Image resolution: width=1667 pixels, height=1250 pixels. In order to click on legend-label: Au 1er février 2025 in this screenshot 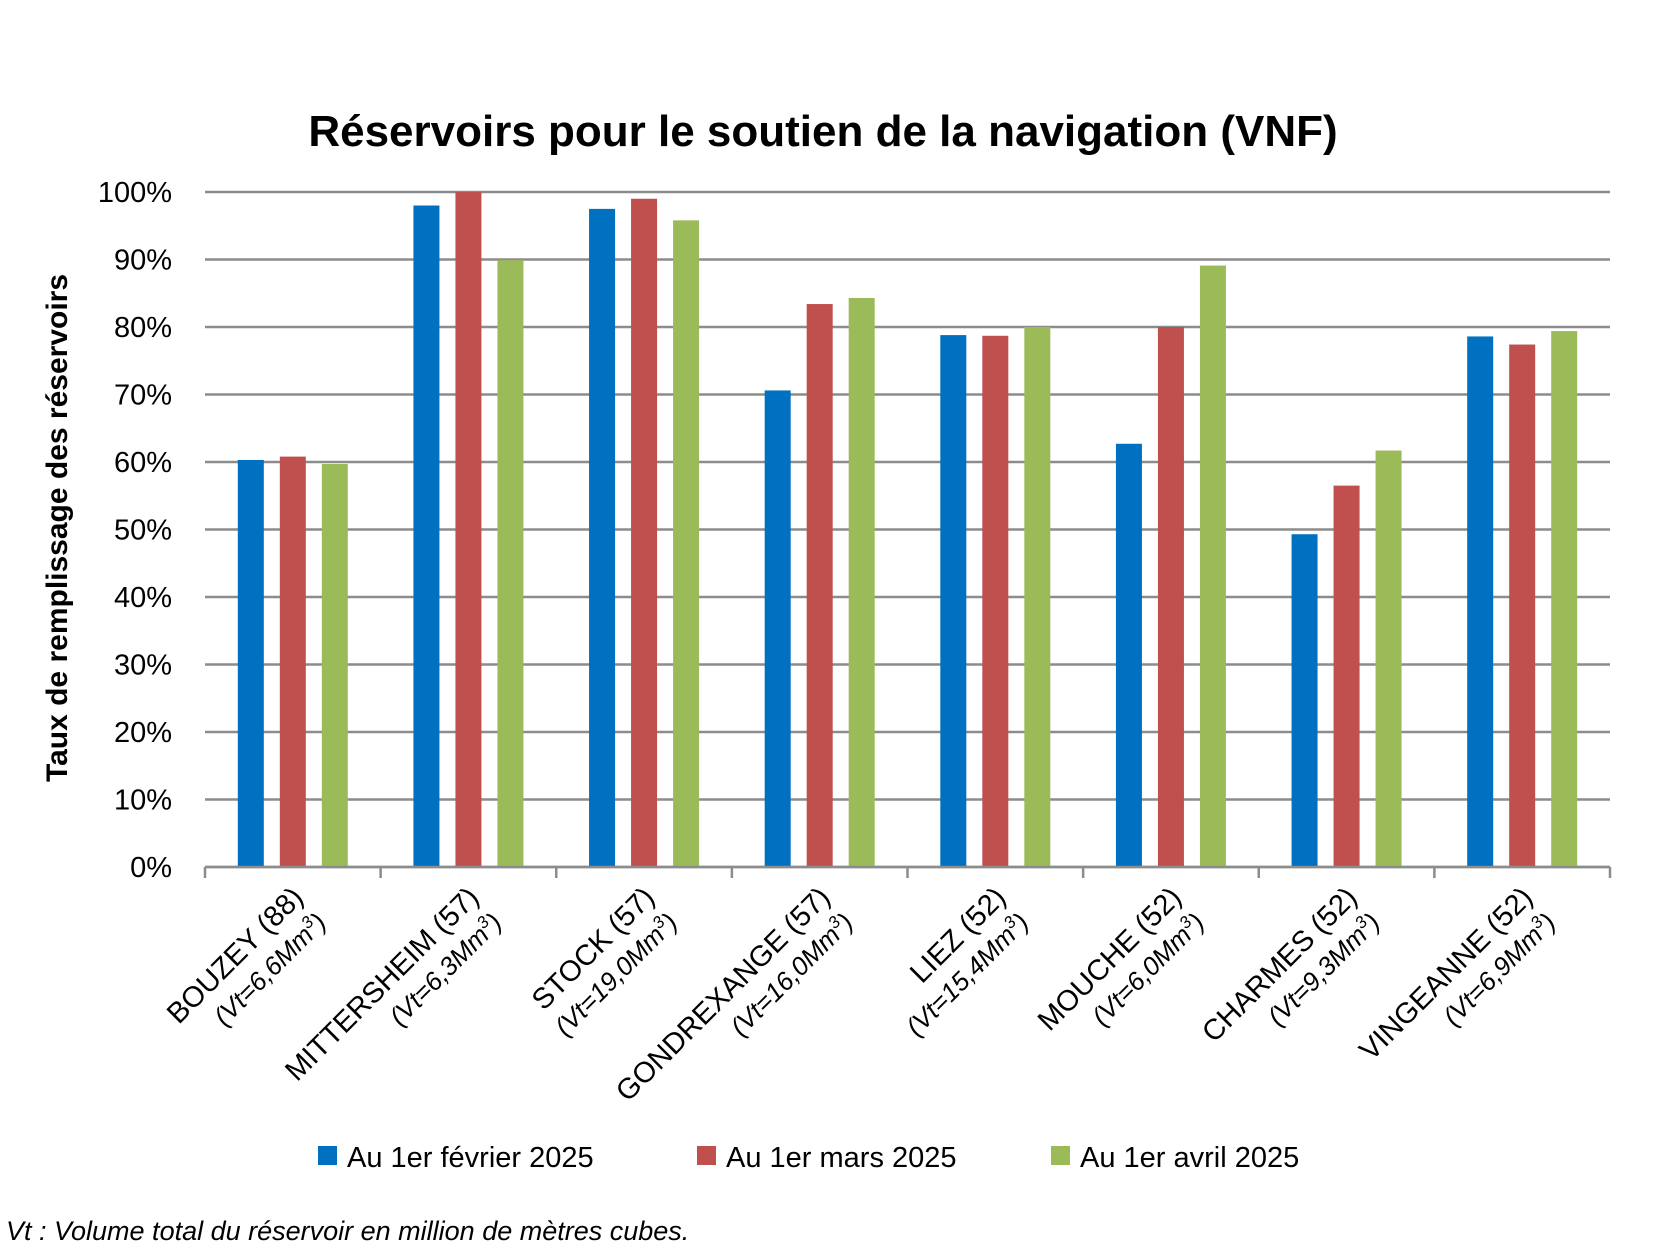, I will do `click(470, 1158)`.